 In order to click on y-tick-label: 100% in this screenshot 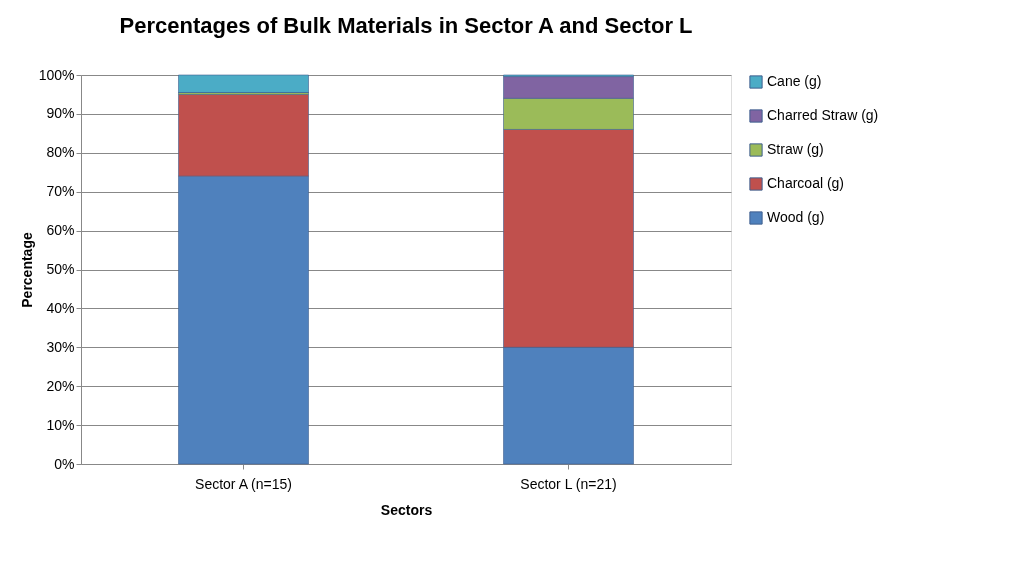, I will do `click(56, 74)`.